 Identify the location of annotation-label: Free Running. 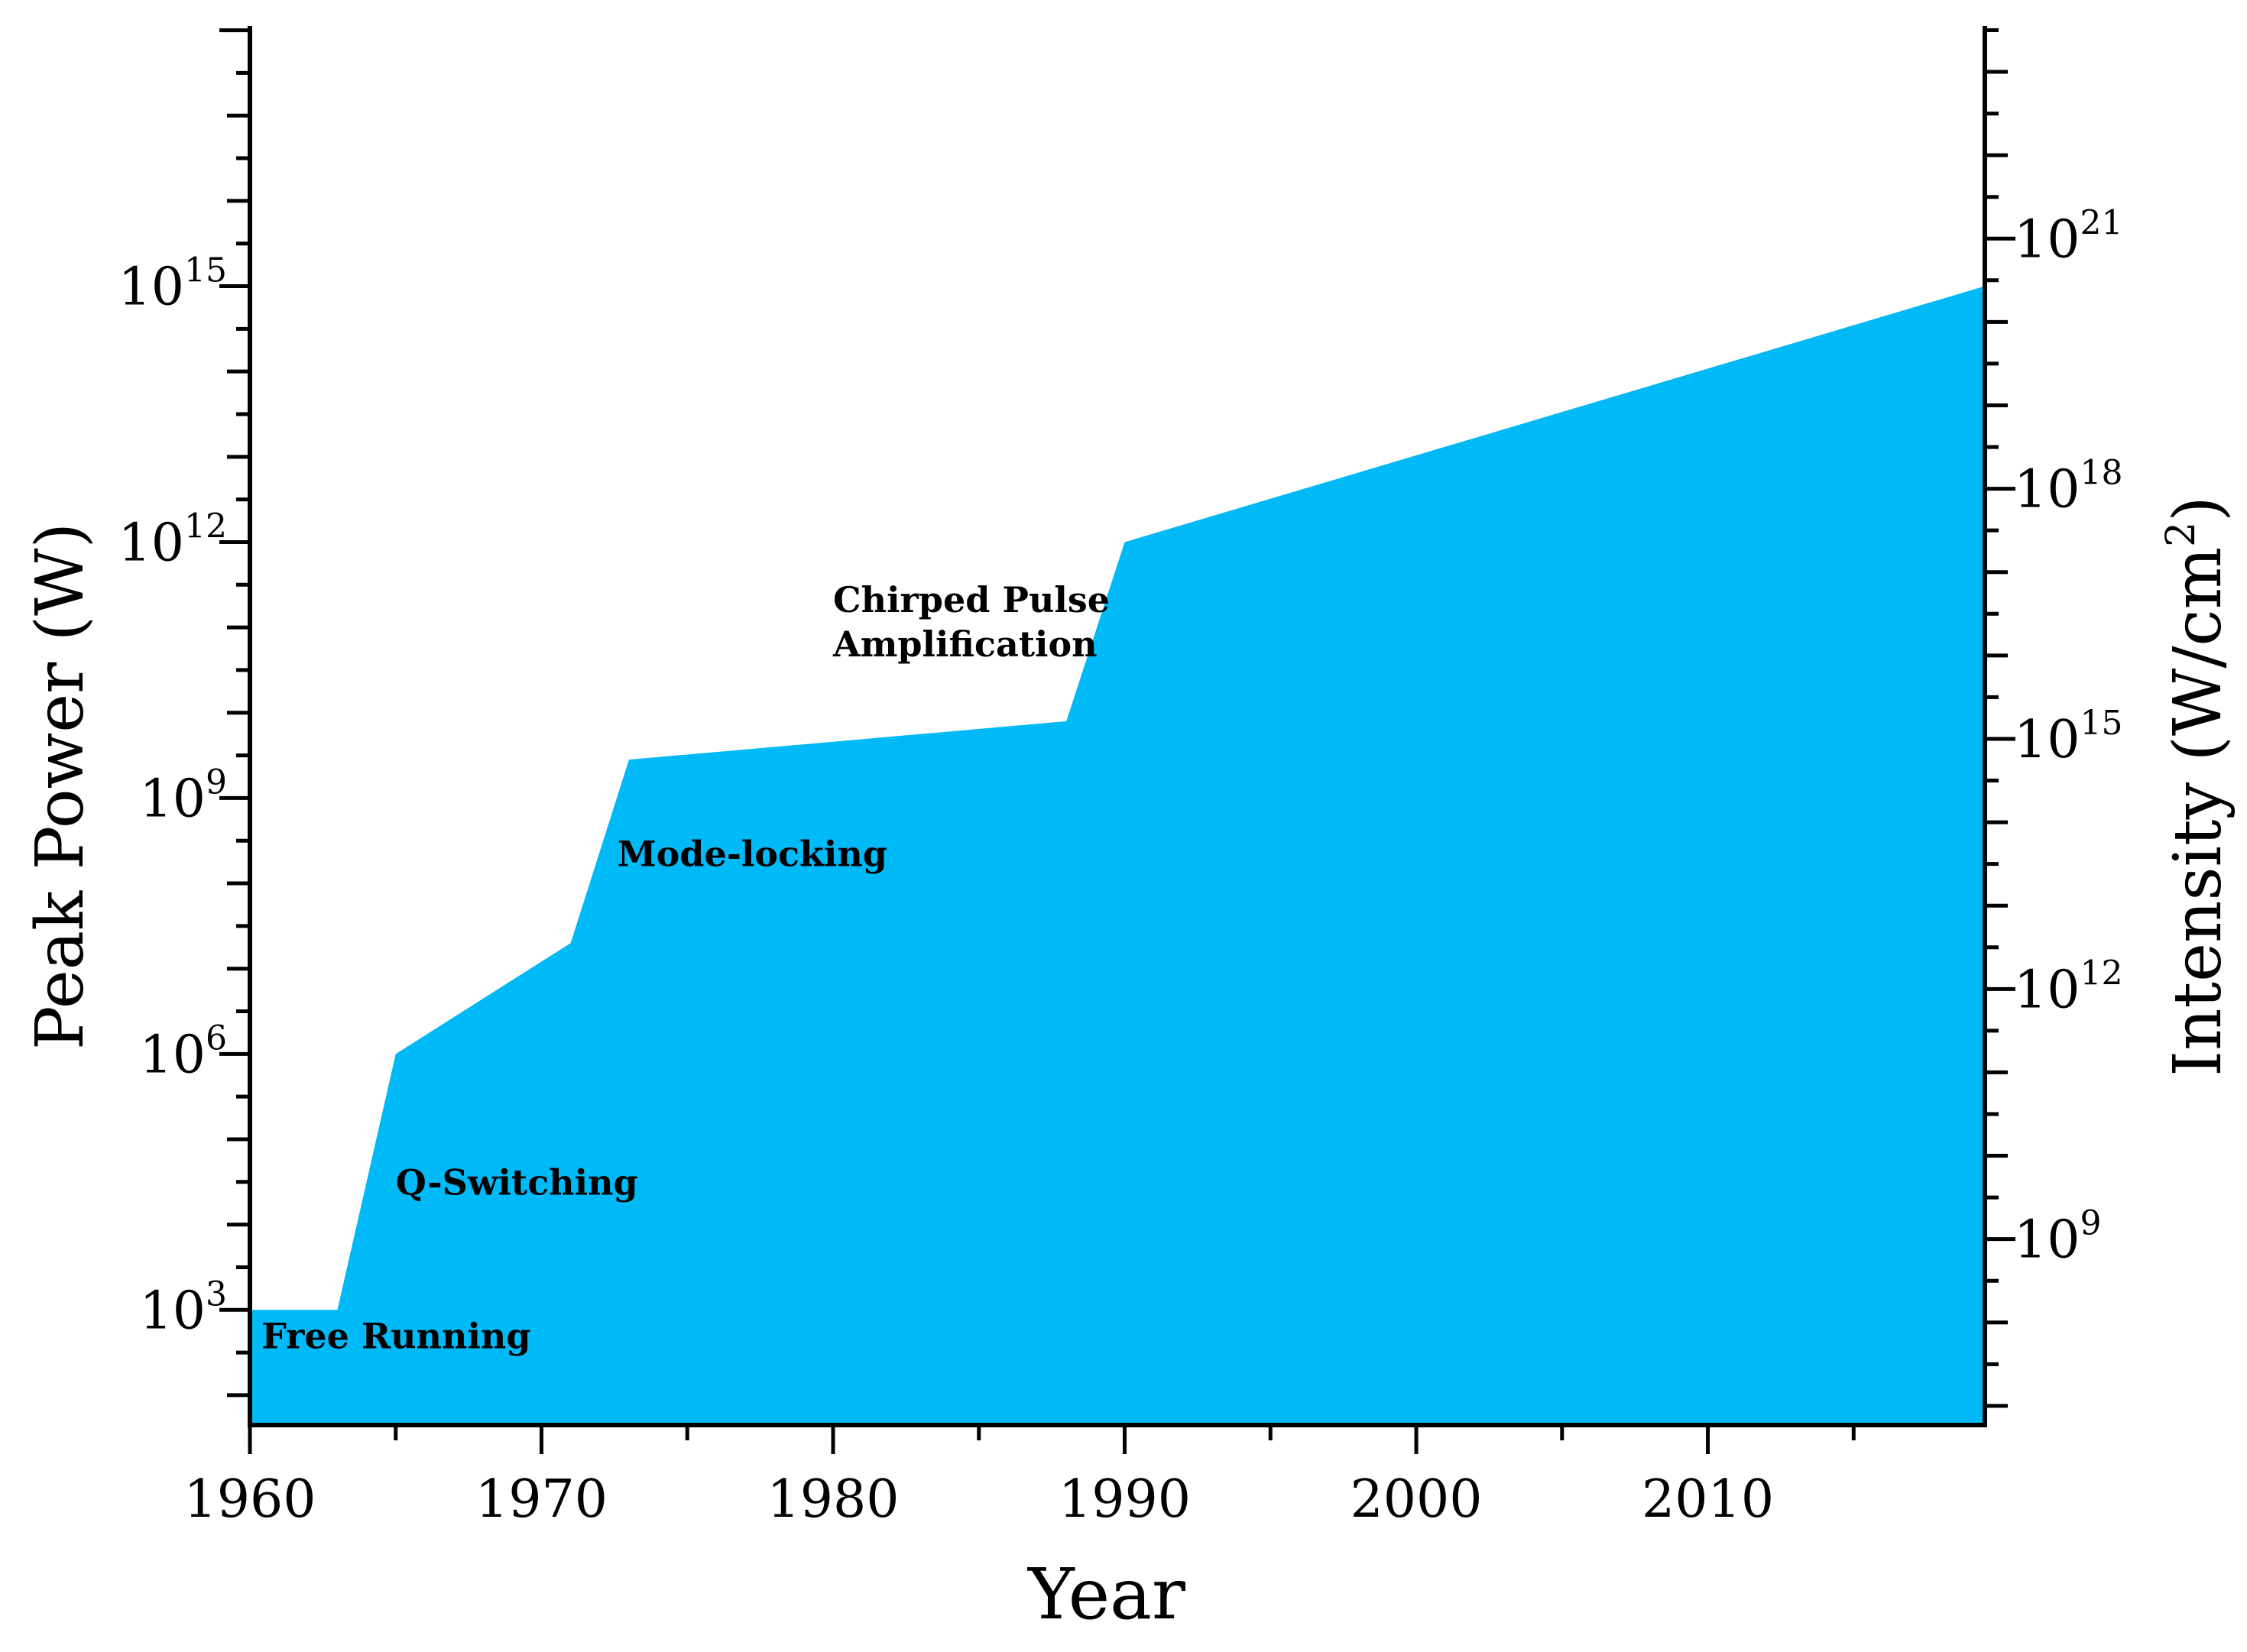
(395, 1336).